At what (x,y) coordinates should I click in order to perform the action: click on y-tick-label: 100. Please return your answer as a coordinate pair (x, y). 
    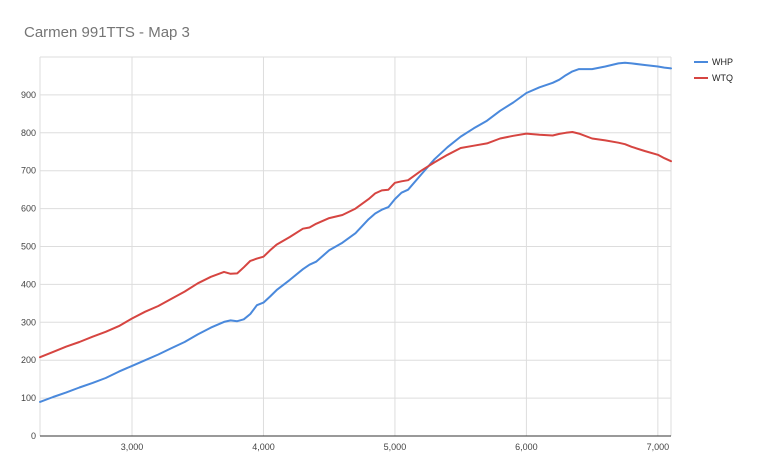
    Looking at the image, I should click on (28, 398).